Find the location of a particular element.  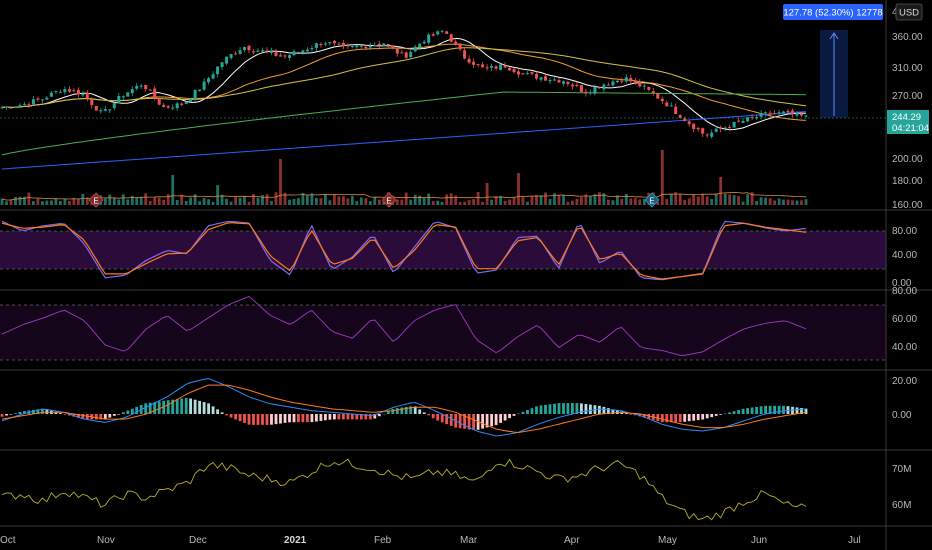

stochastic-lines is located at coordinates (404, 250).